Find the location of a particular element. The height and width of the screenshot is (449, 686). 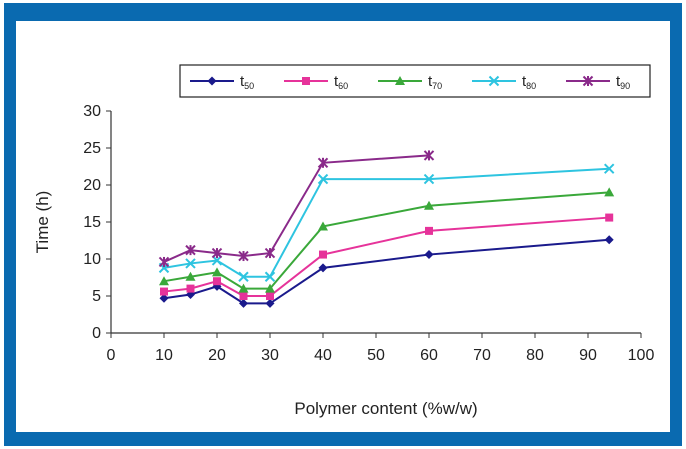

y-tick-label: 25 is located at coordinates (92, 148).